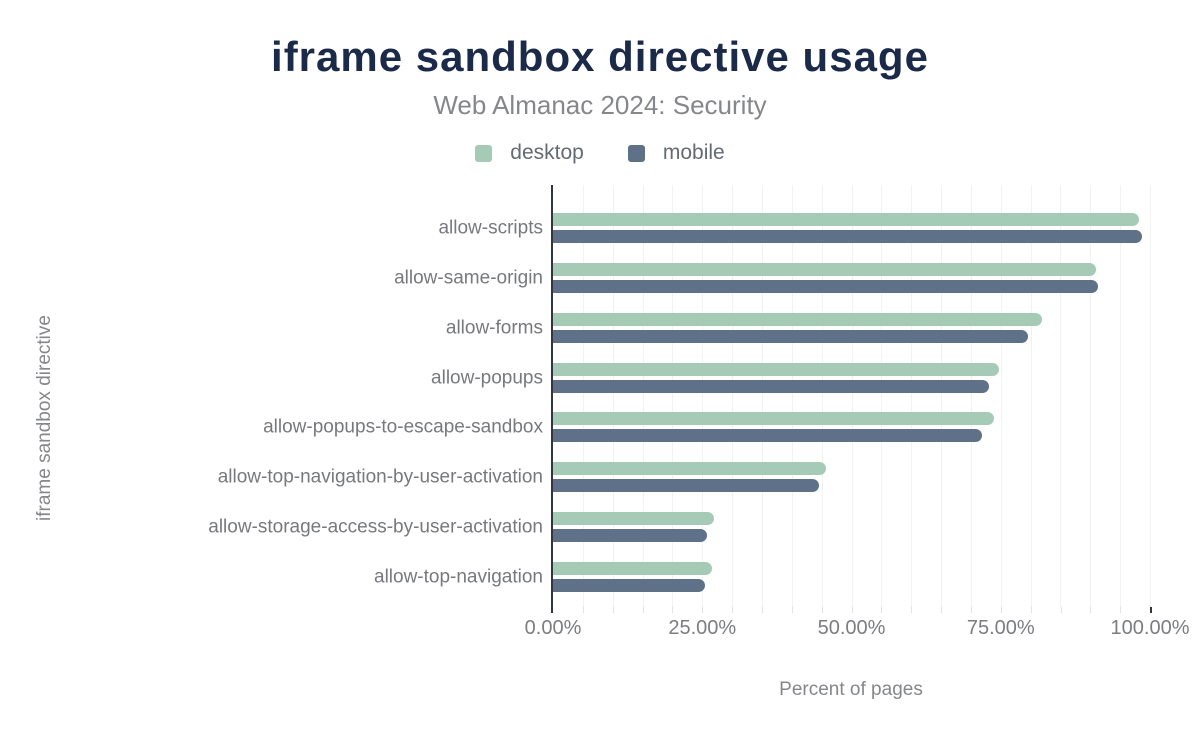 This screenshot has width=1200, height=742. What do you see at coordinates (468, 278) in the screenshot?
I see `category-label: allow-same-origin` at bounding box center [468, 278].